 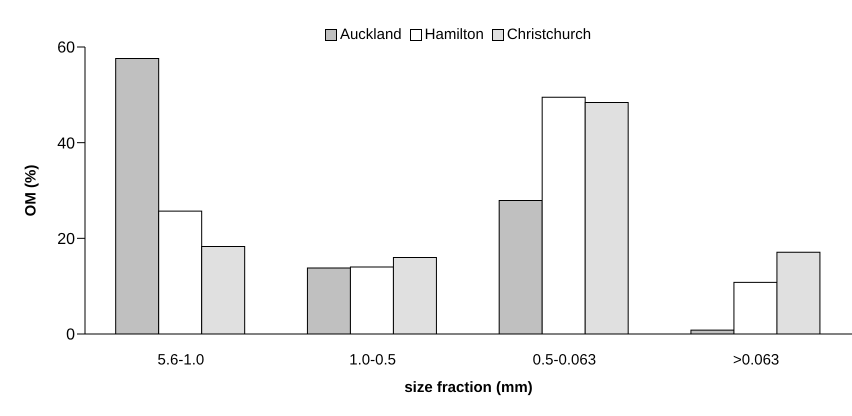 I want to click on y-tick-label: 20, so click(x=66, y=239).